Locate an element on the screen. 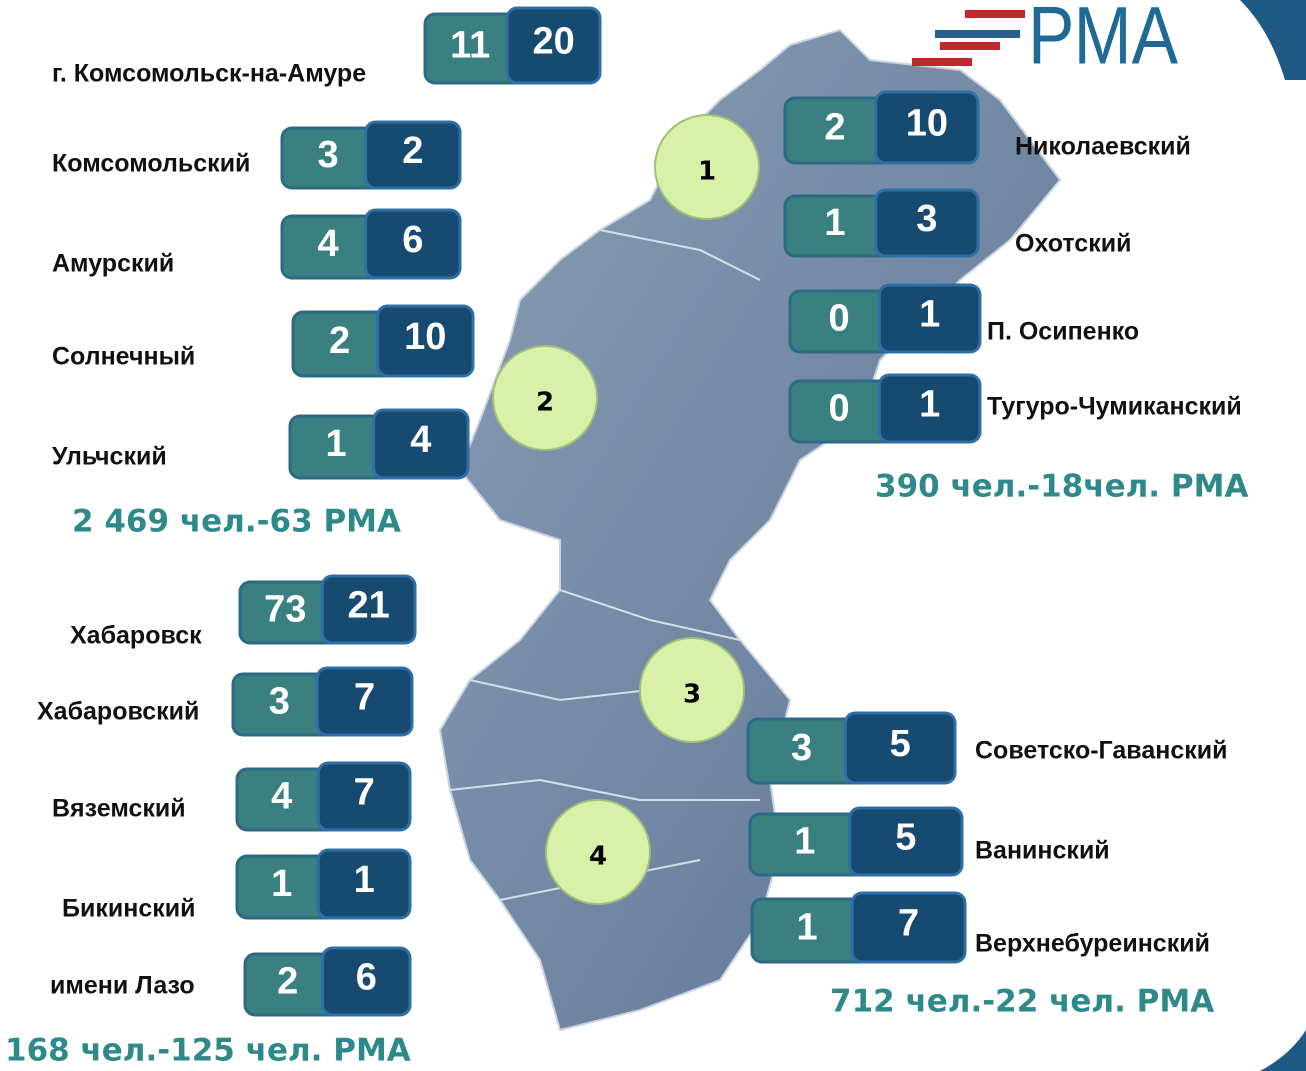 The height and width of the screenshot is (1071, 1306). district-box: 11 20 is located at coordinates (512, 45).